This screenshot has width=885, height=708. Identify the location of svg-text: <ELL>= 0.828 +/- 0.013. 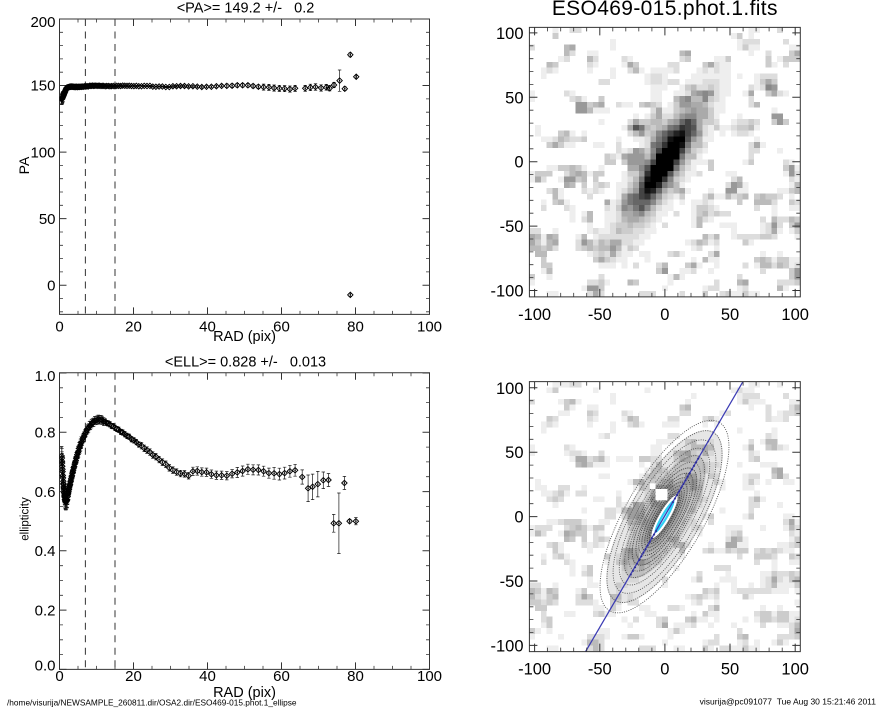
(245, 363).